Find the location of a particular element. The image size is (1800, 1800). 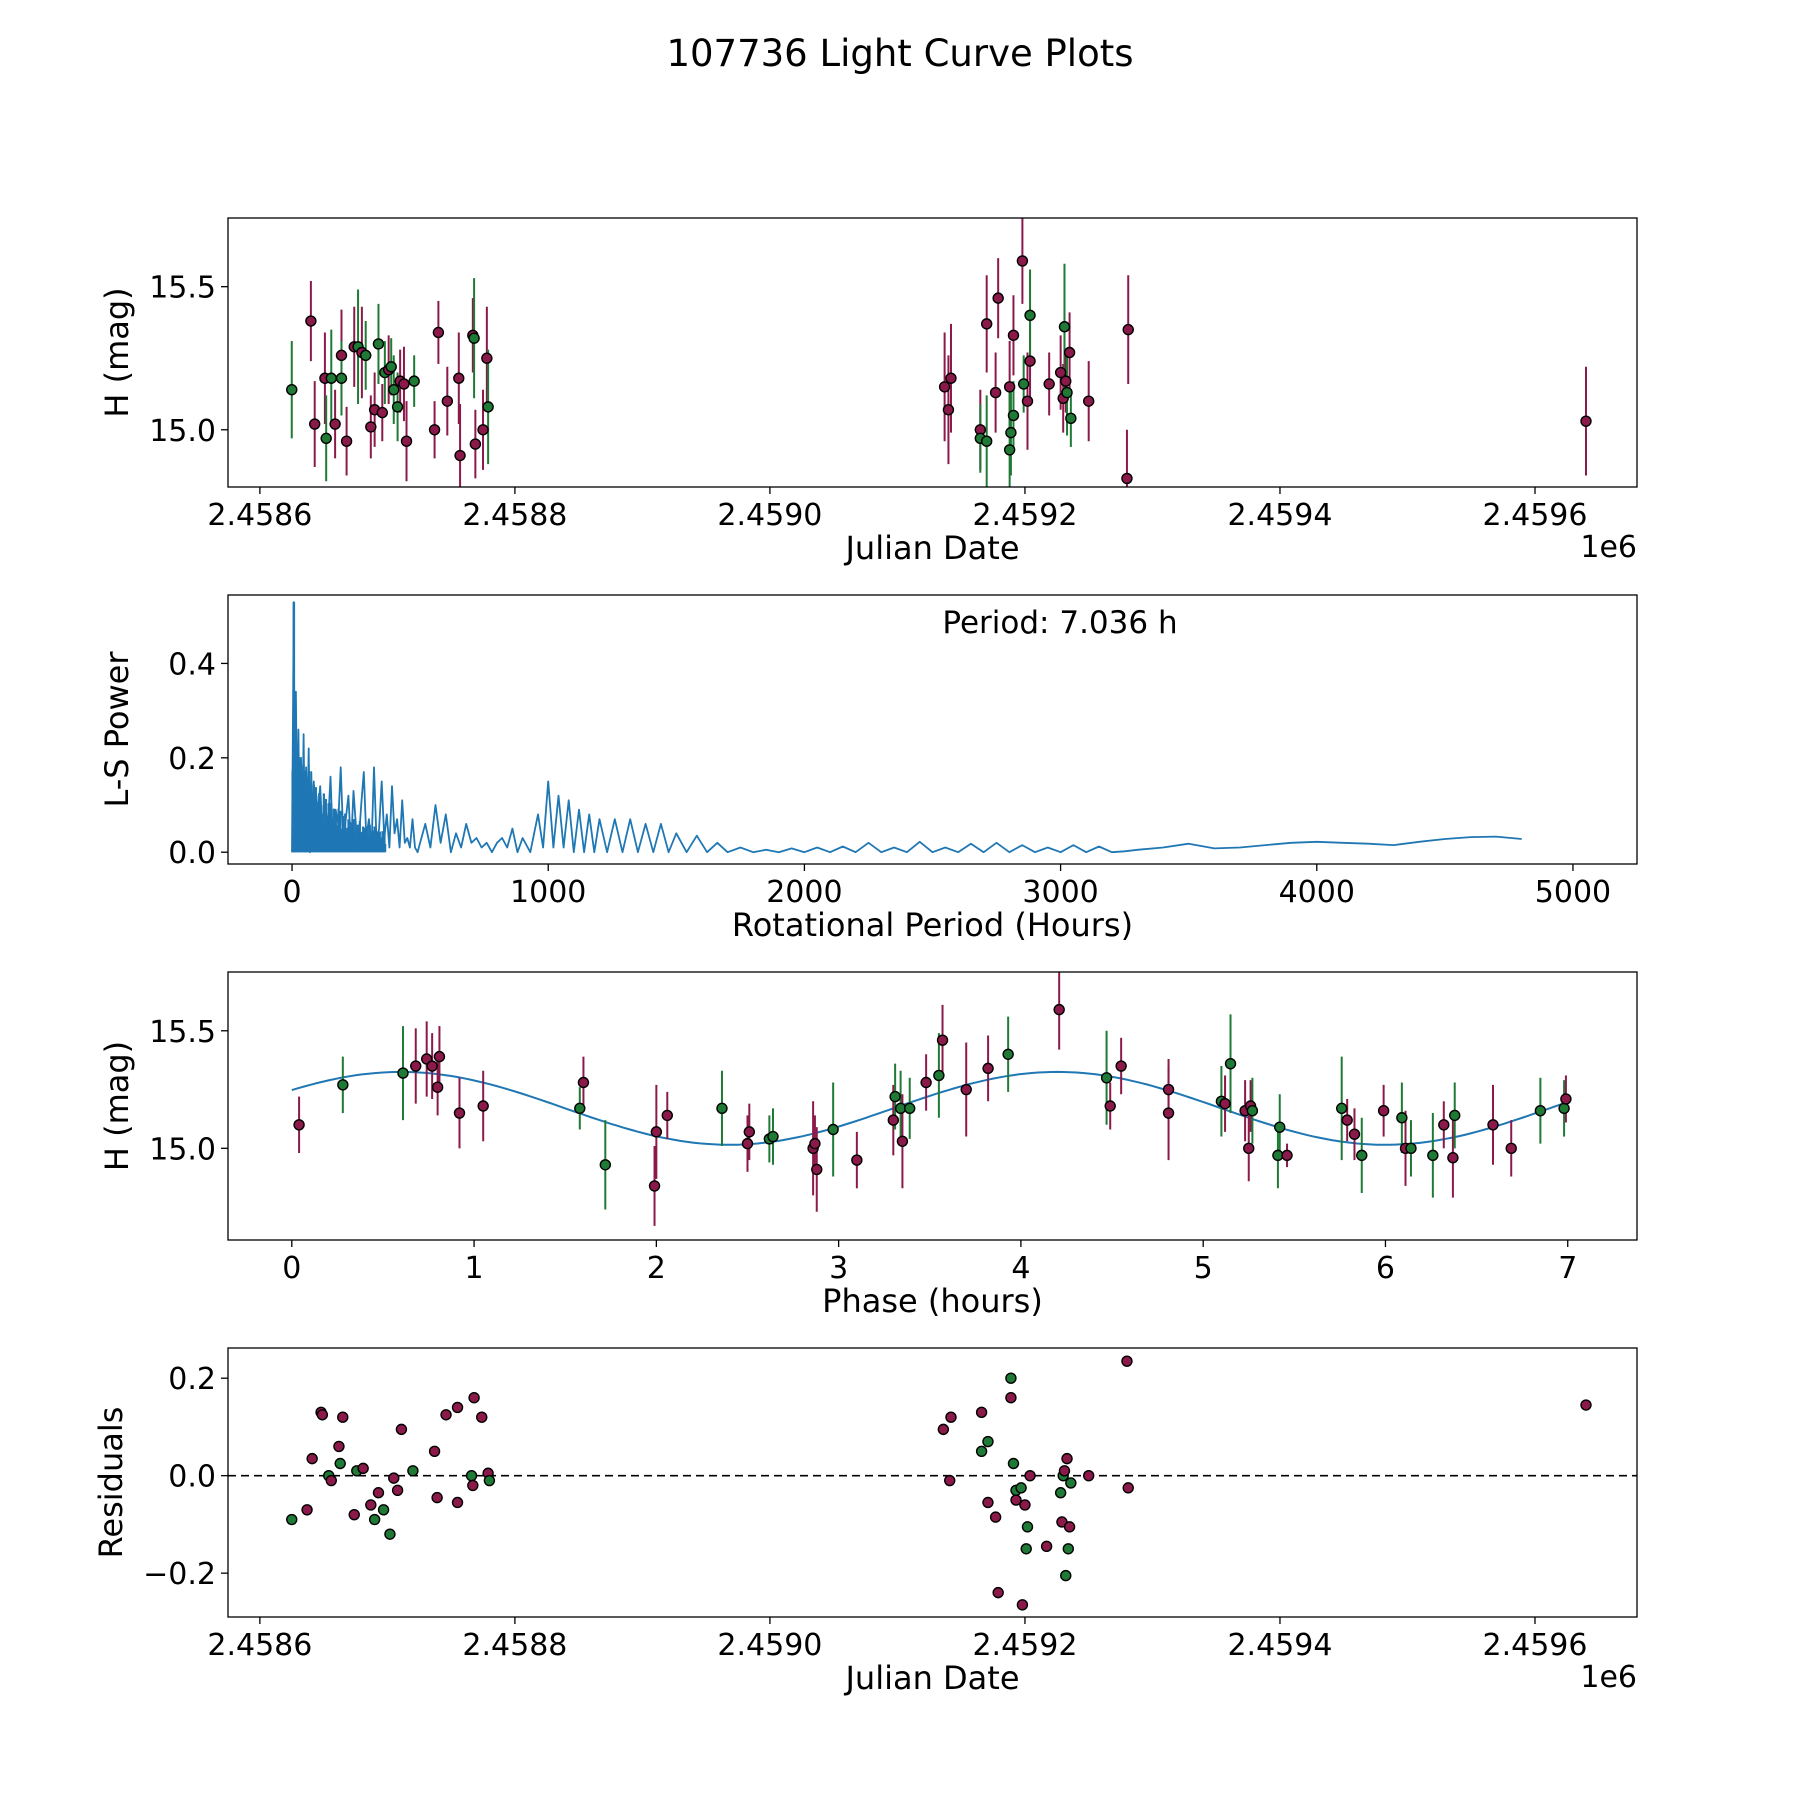

x-axis-label: Phase (hours) is located at coordinates (932, 1301).